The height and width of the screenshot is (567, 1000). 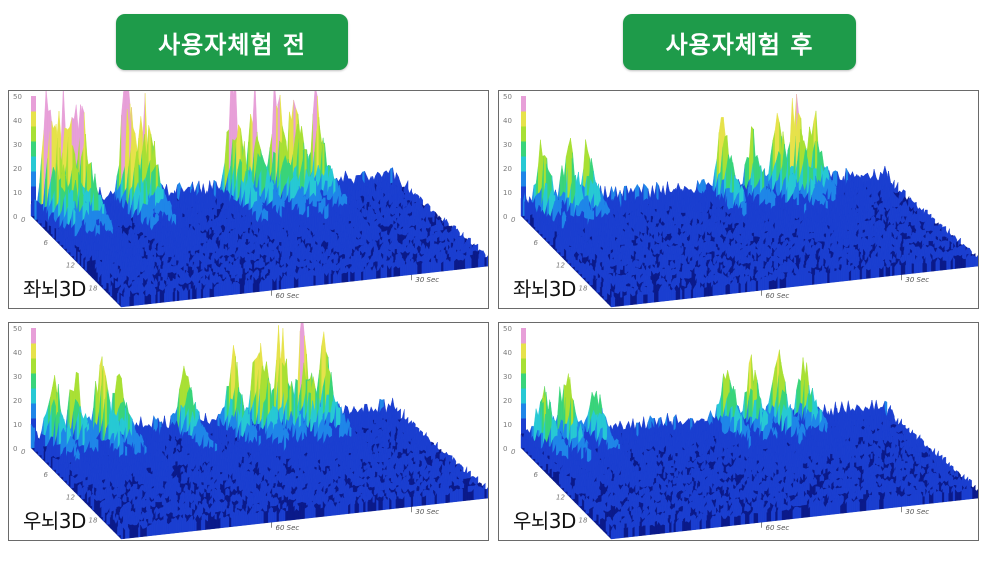 What do you see at coordinates (54, 289) in the screenshot?
I see `left-brain-before-label: 좌뇌3D` at bounding box center [54, 289].